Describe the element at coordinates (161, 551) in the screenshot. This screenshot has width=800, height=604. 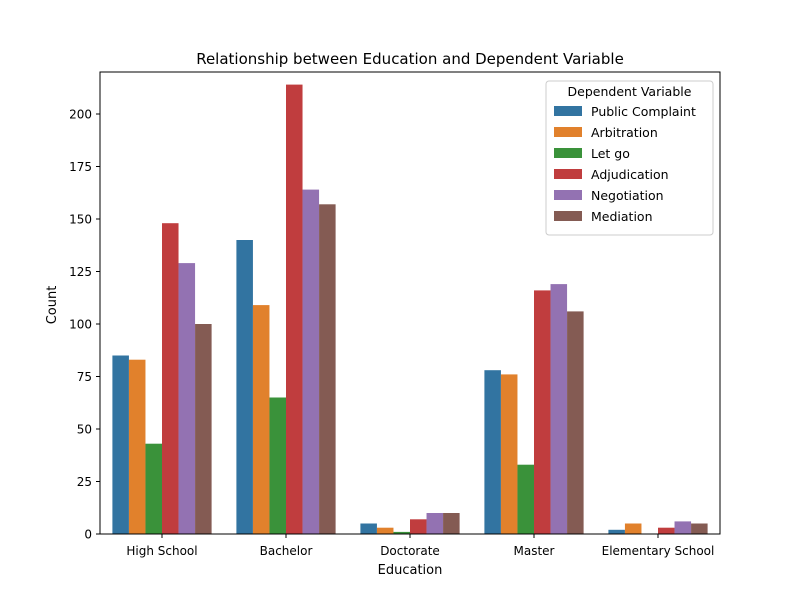
I see `x-tick-label: High School` at that location.